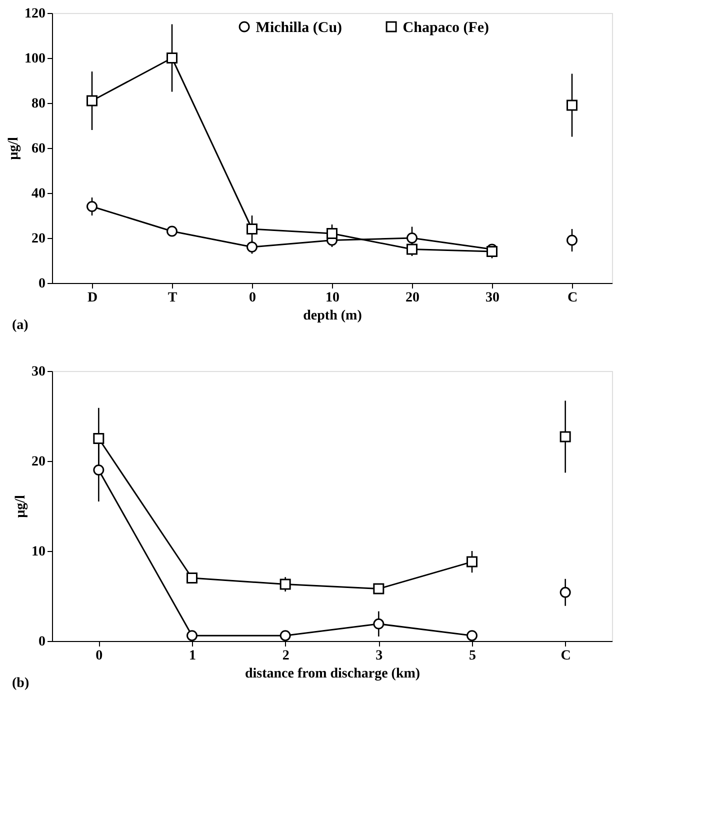  What do you see at coordinates (39, 104) in the screenshot?
I see `y-tick-label: 80` at bounding box center [39, 104].